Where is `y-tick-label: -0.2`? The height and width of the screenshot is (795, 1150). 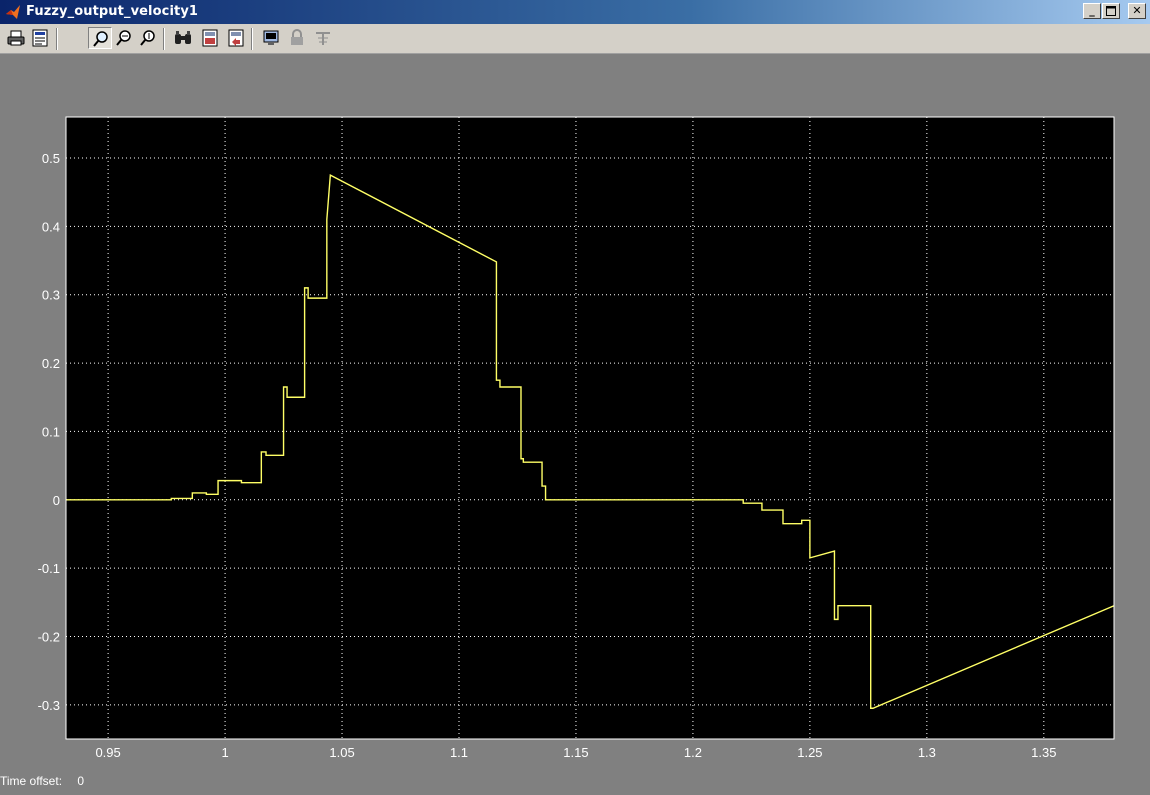 y-tick-label: -0.2 is located at coordinates (49, 636).